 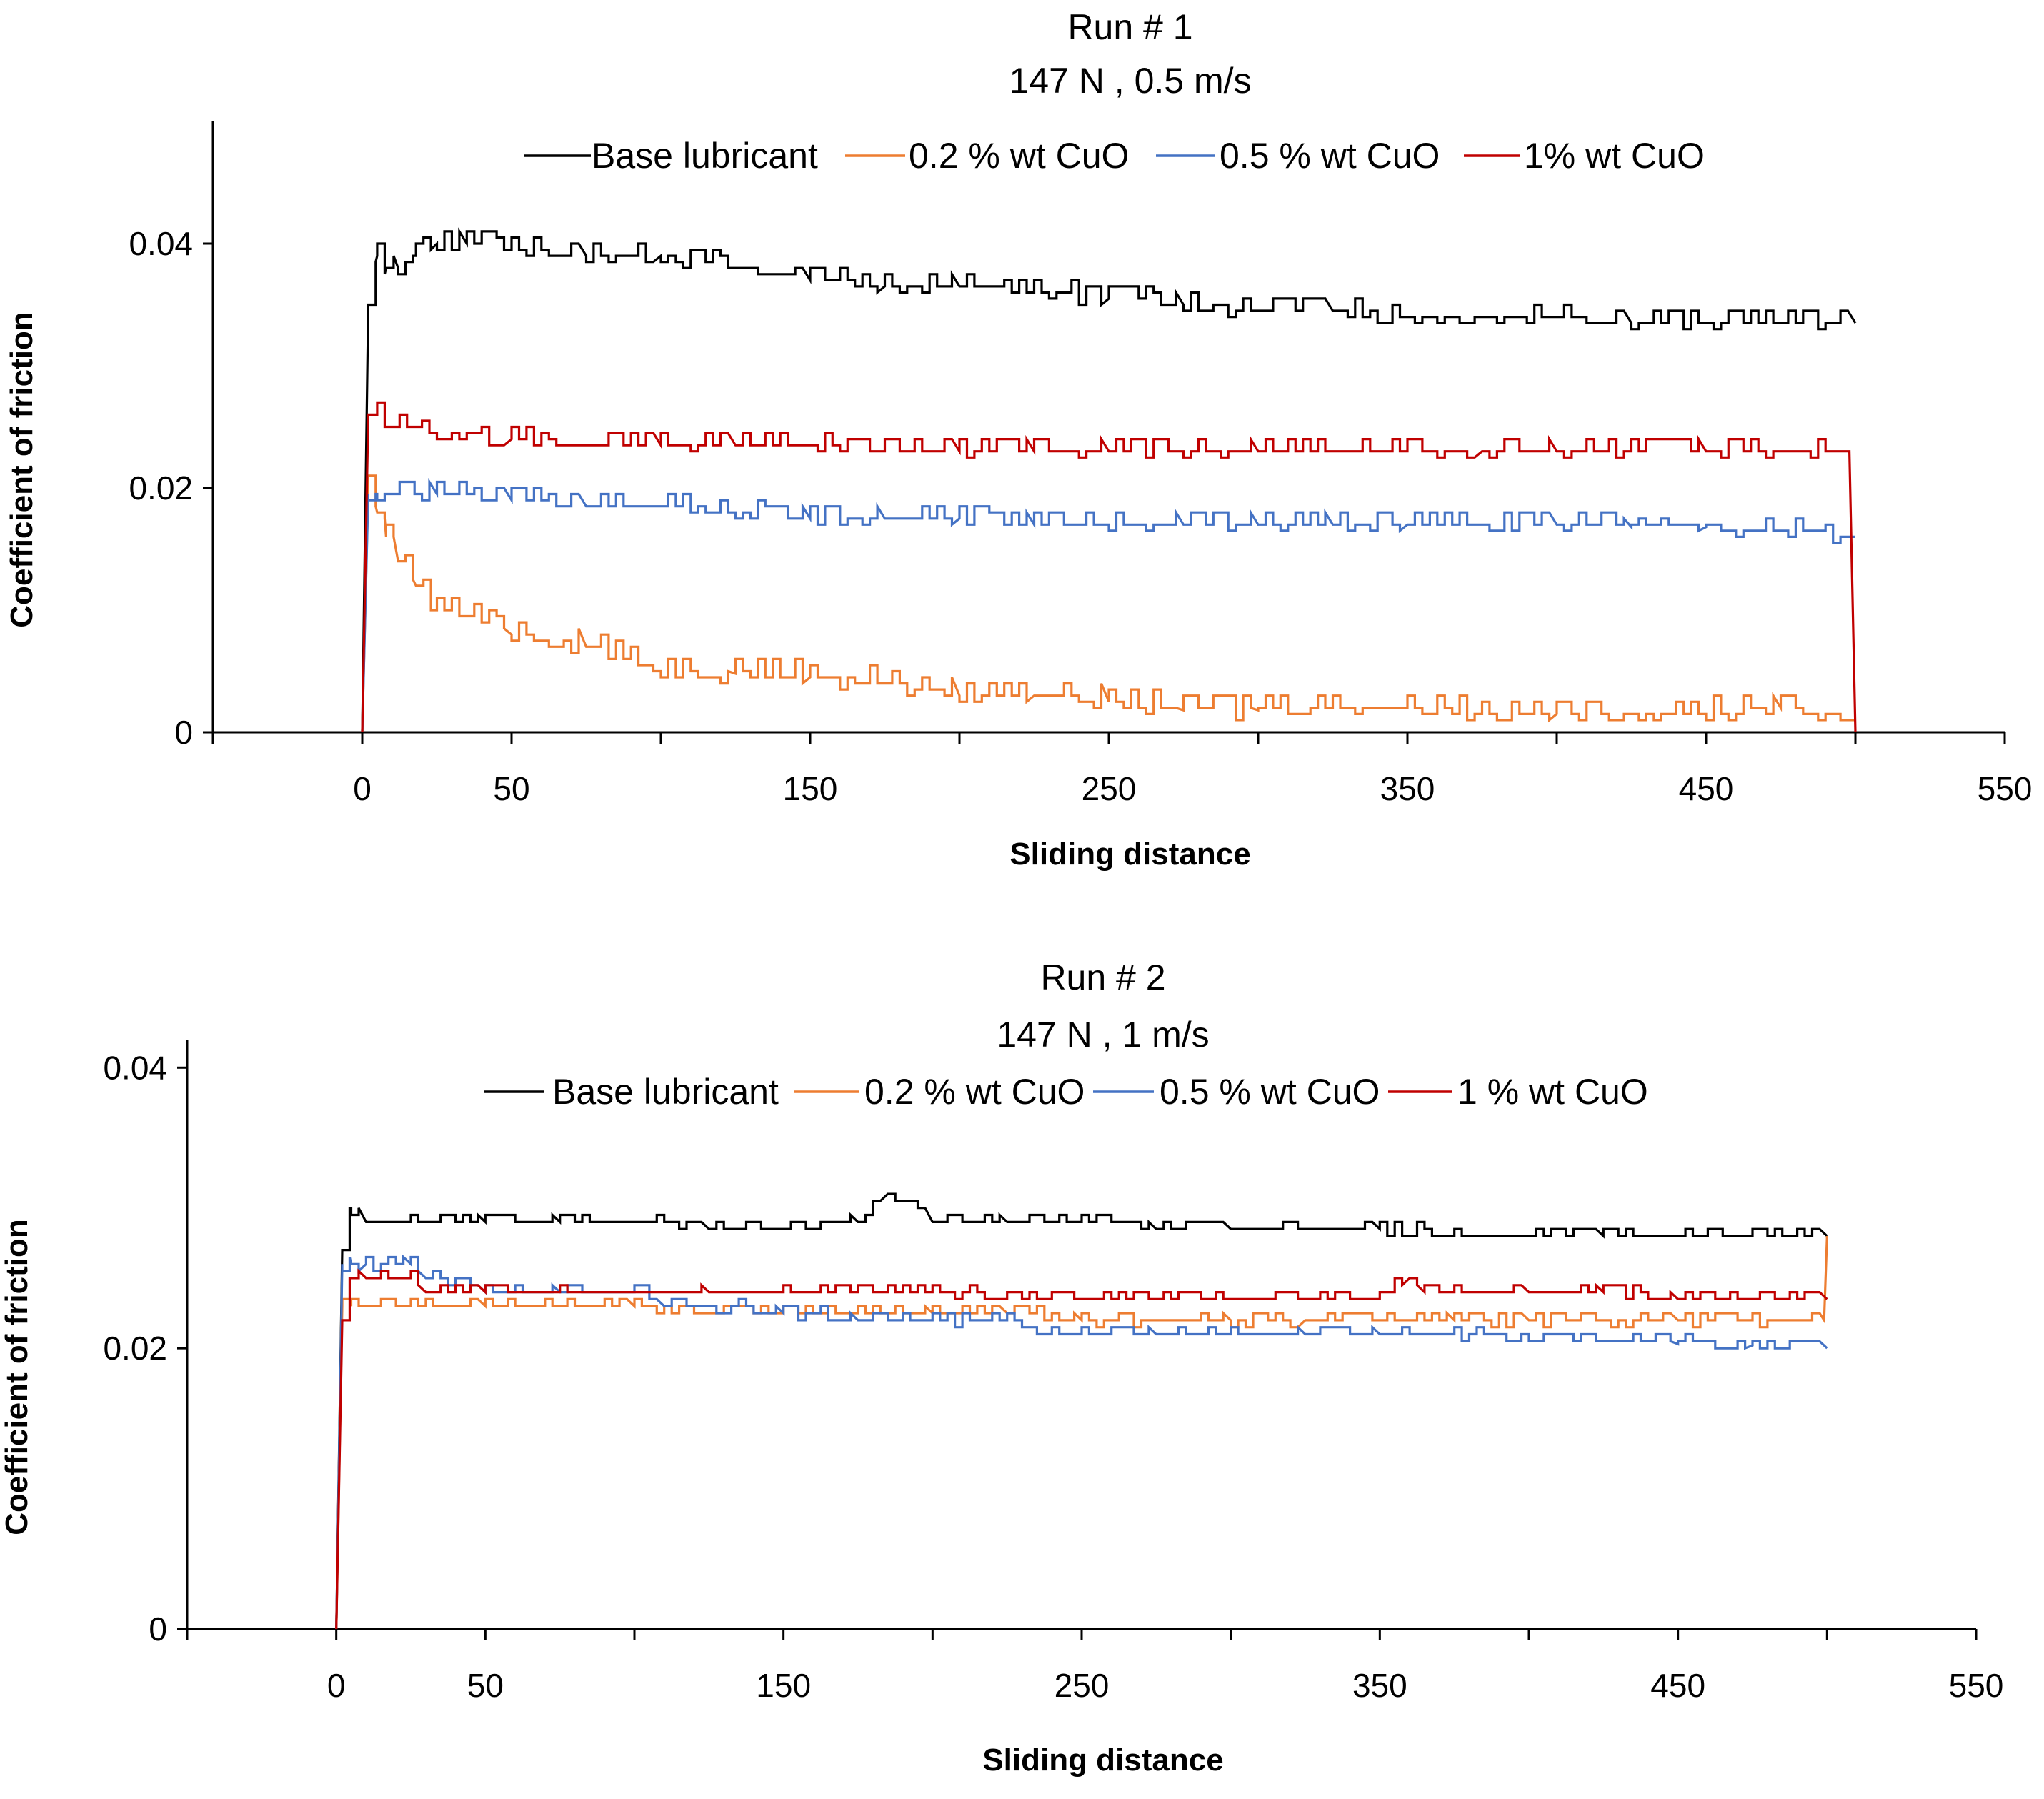 What do you see at coordinates (1102, 977) in the screenshot?
I see `chart-title: Run # 2` at bounding box center [1102, 977].